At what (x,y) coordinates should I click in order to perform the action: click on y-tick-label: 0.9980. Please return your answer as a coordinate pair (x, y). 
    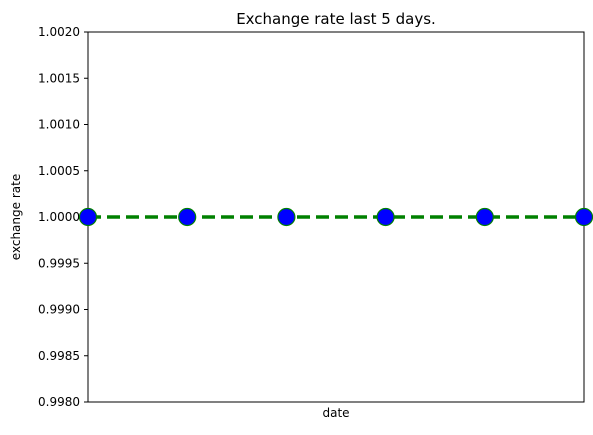
    Looking at the image, I should click on (59, 402).